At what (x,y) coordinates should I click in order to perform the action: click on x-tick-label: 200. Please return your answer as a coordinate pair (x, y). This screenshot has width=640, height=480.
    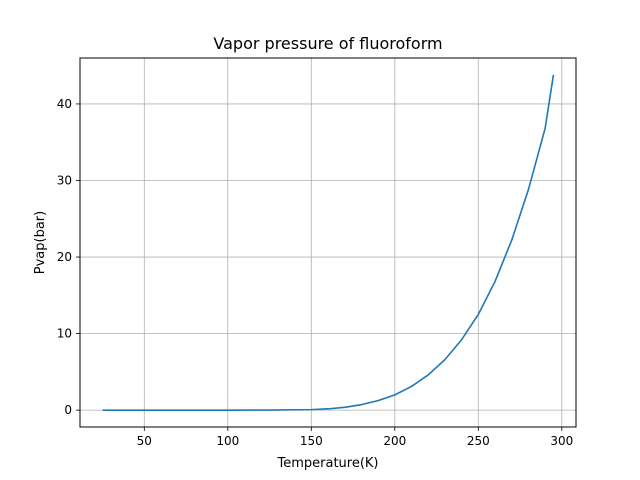
    Looking at the image, I should click on (394, 441).